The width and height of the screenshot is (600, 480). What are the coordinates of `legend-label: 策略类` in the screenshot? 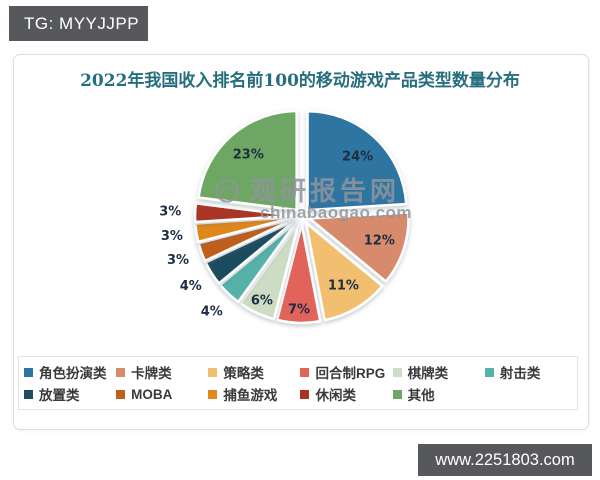 It's located at (243, 373).